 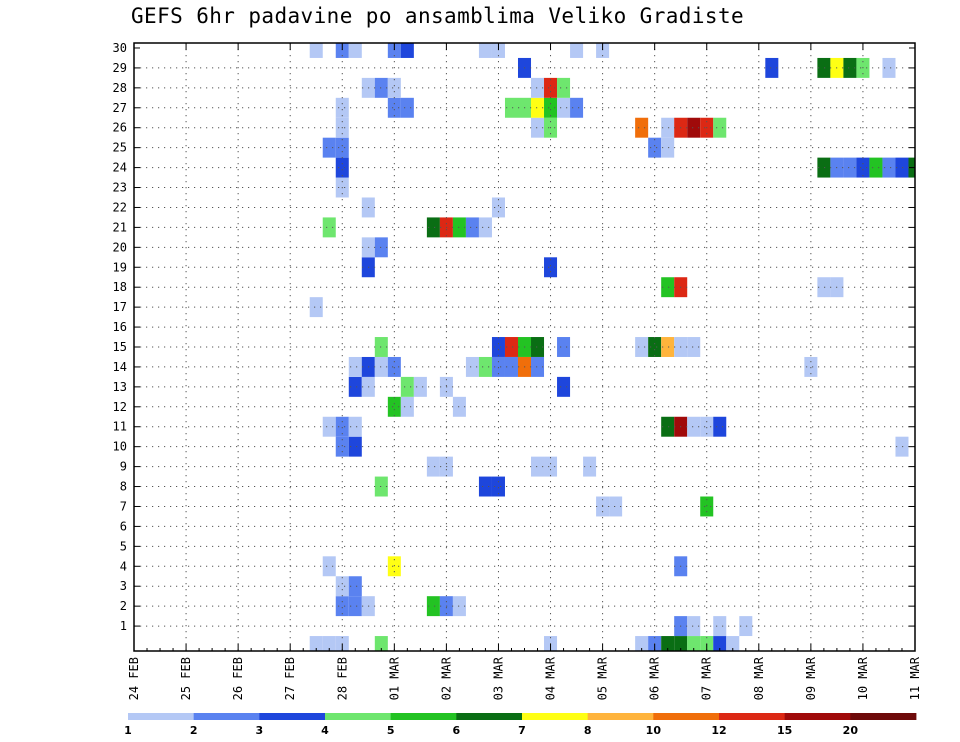 What do you see at coordinates (120, 48) in the screenshot?
I see `y-tick-label: 30` at bounding box center [120, 48].